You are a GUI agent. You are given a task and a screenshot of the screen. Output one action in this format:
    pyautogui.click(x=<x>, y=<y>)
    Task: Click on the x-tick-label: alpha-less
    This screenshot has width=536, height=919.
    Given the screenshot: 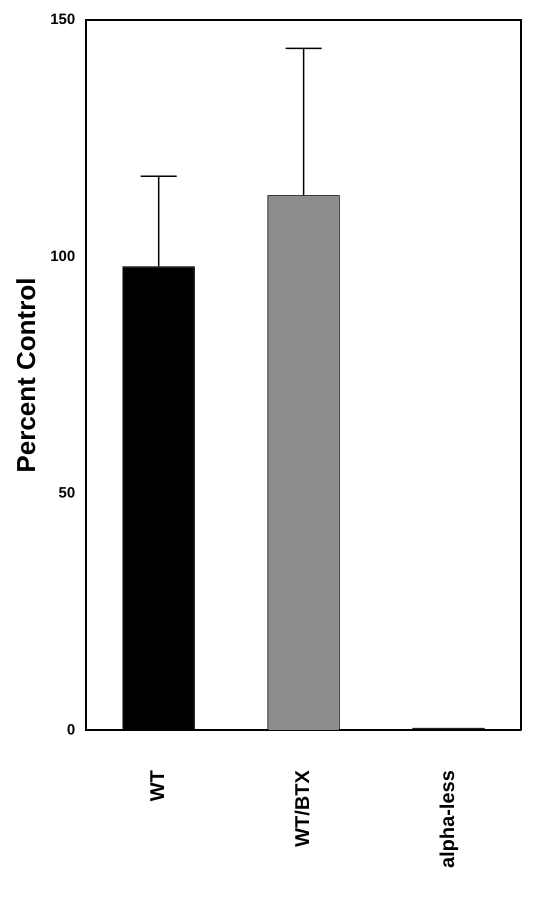 What is the action you would take?
    pyautogui.click(x=448, y=819)
    